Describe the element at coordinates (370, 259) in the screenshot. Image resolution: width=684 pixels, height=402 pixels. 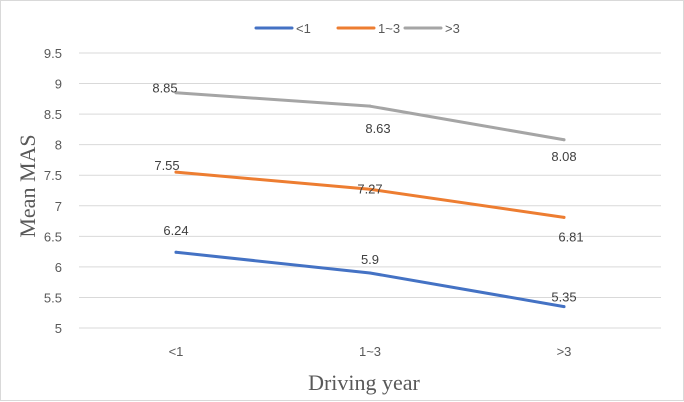
I see `data-label: 5.9` at that location.